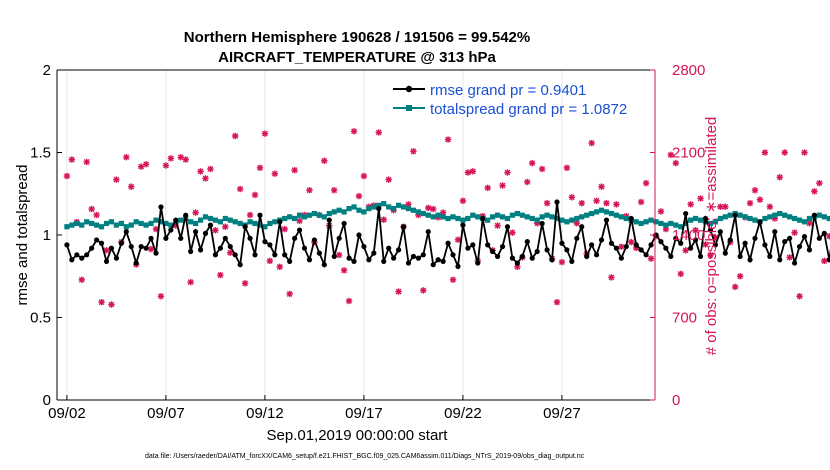 Image resolution: width=830 pixels, height=470 pixels. What do you see at coordinates (688, 70) in the screenshot?
I see `right-tick-label: 2800` at bounding box center [688, 70].